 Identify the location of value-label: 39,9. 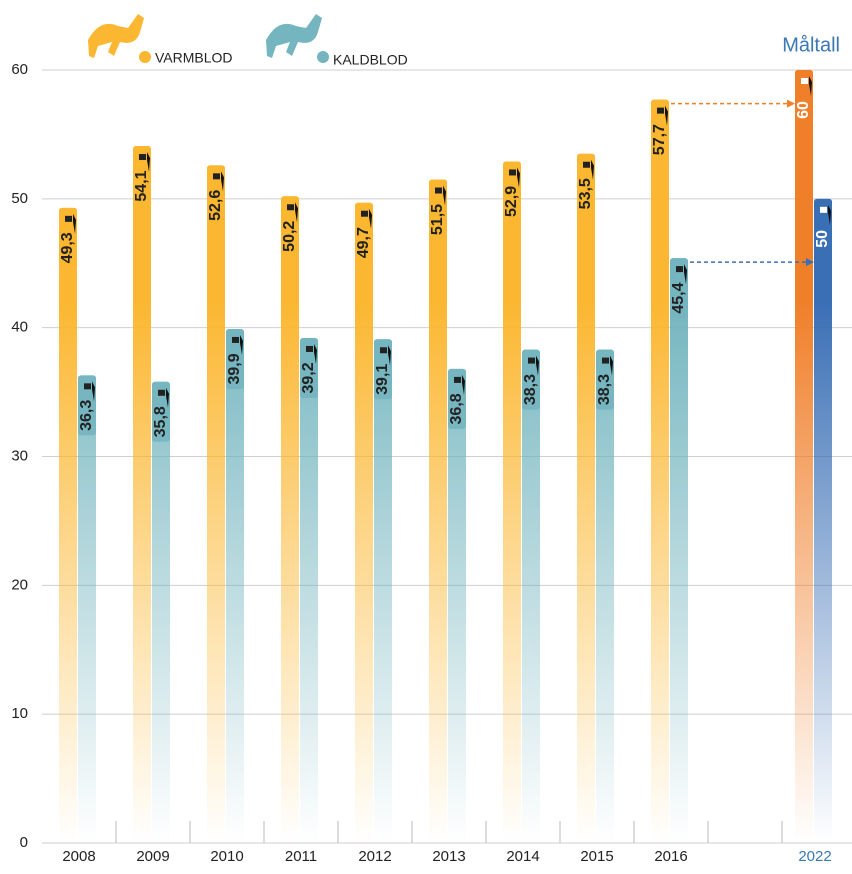
(234, 368).